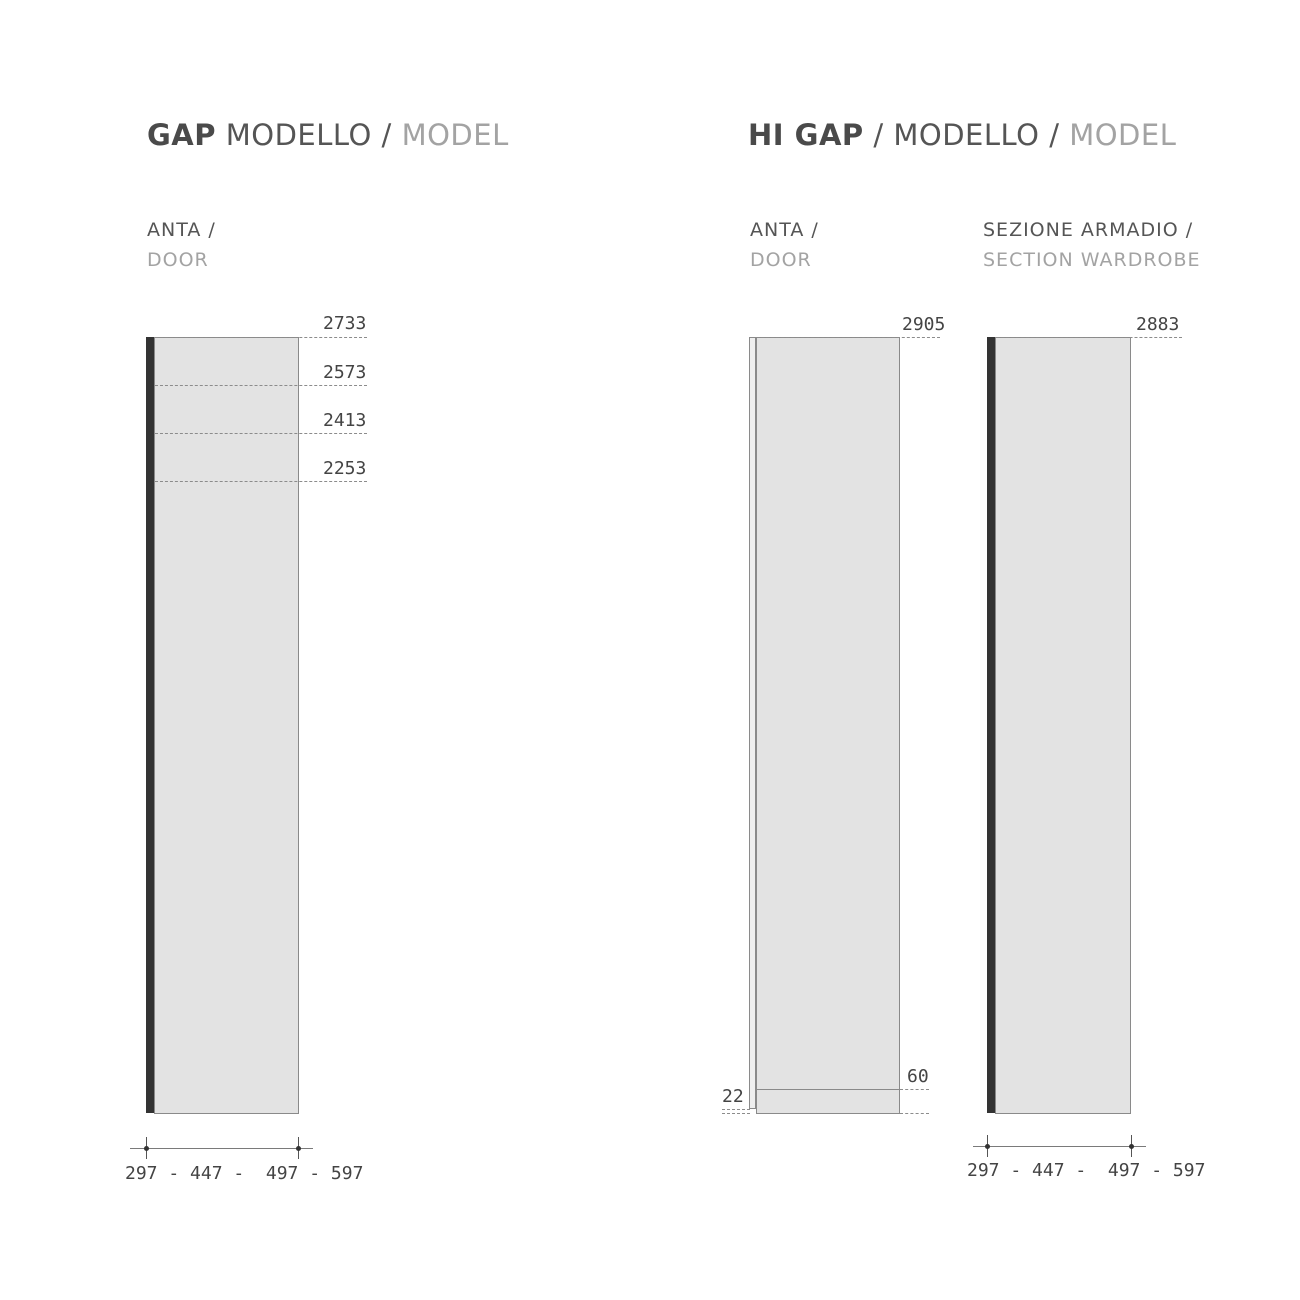 This screenshot has height=1300, width=1300. Describe the element at coordinates (178, 260) in the screenshot. I see `gap-door-label-en: DOOR` at that location.